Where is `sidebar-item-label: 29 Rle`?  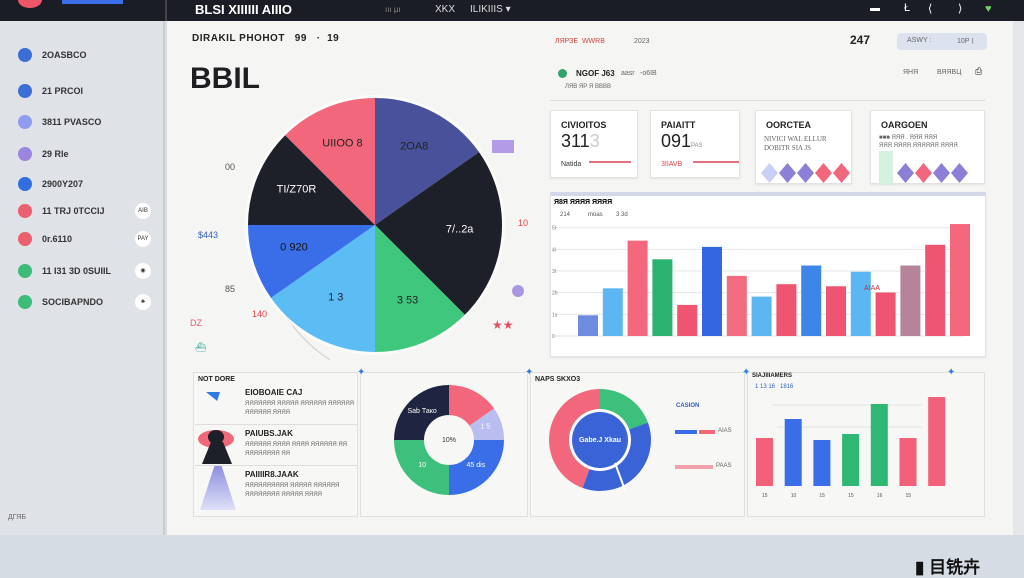 sidebar-item-label: 29 Rle is located at coordinates (55, 154).